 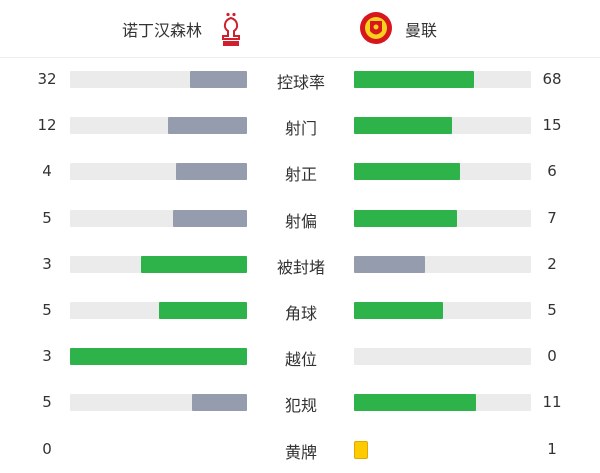 I want to click on away-value: 11, so click(x=552, y=402).